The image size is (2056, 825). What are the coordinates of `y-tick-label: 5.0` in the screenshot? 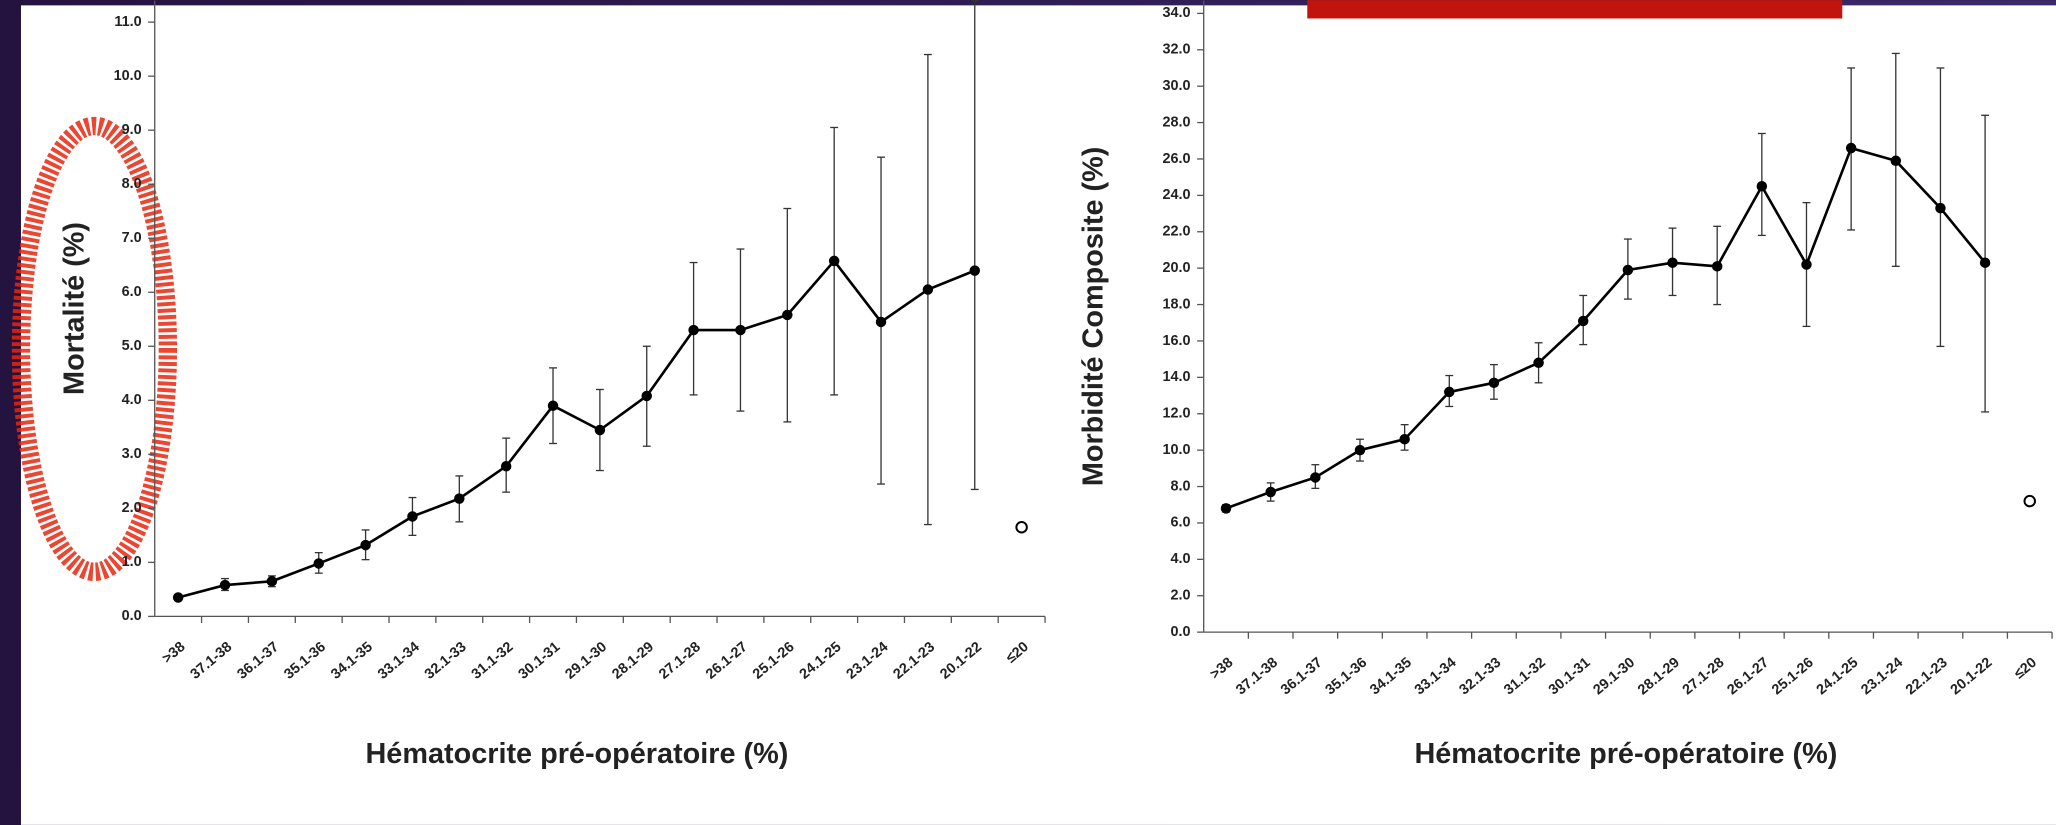 It's located at (132, 346).